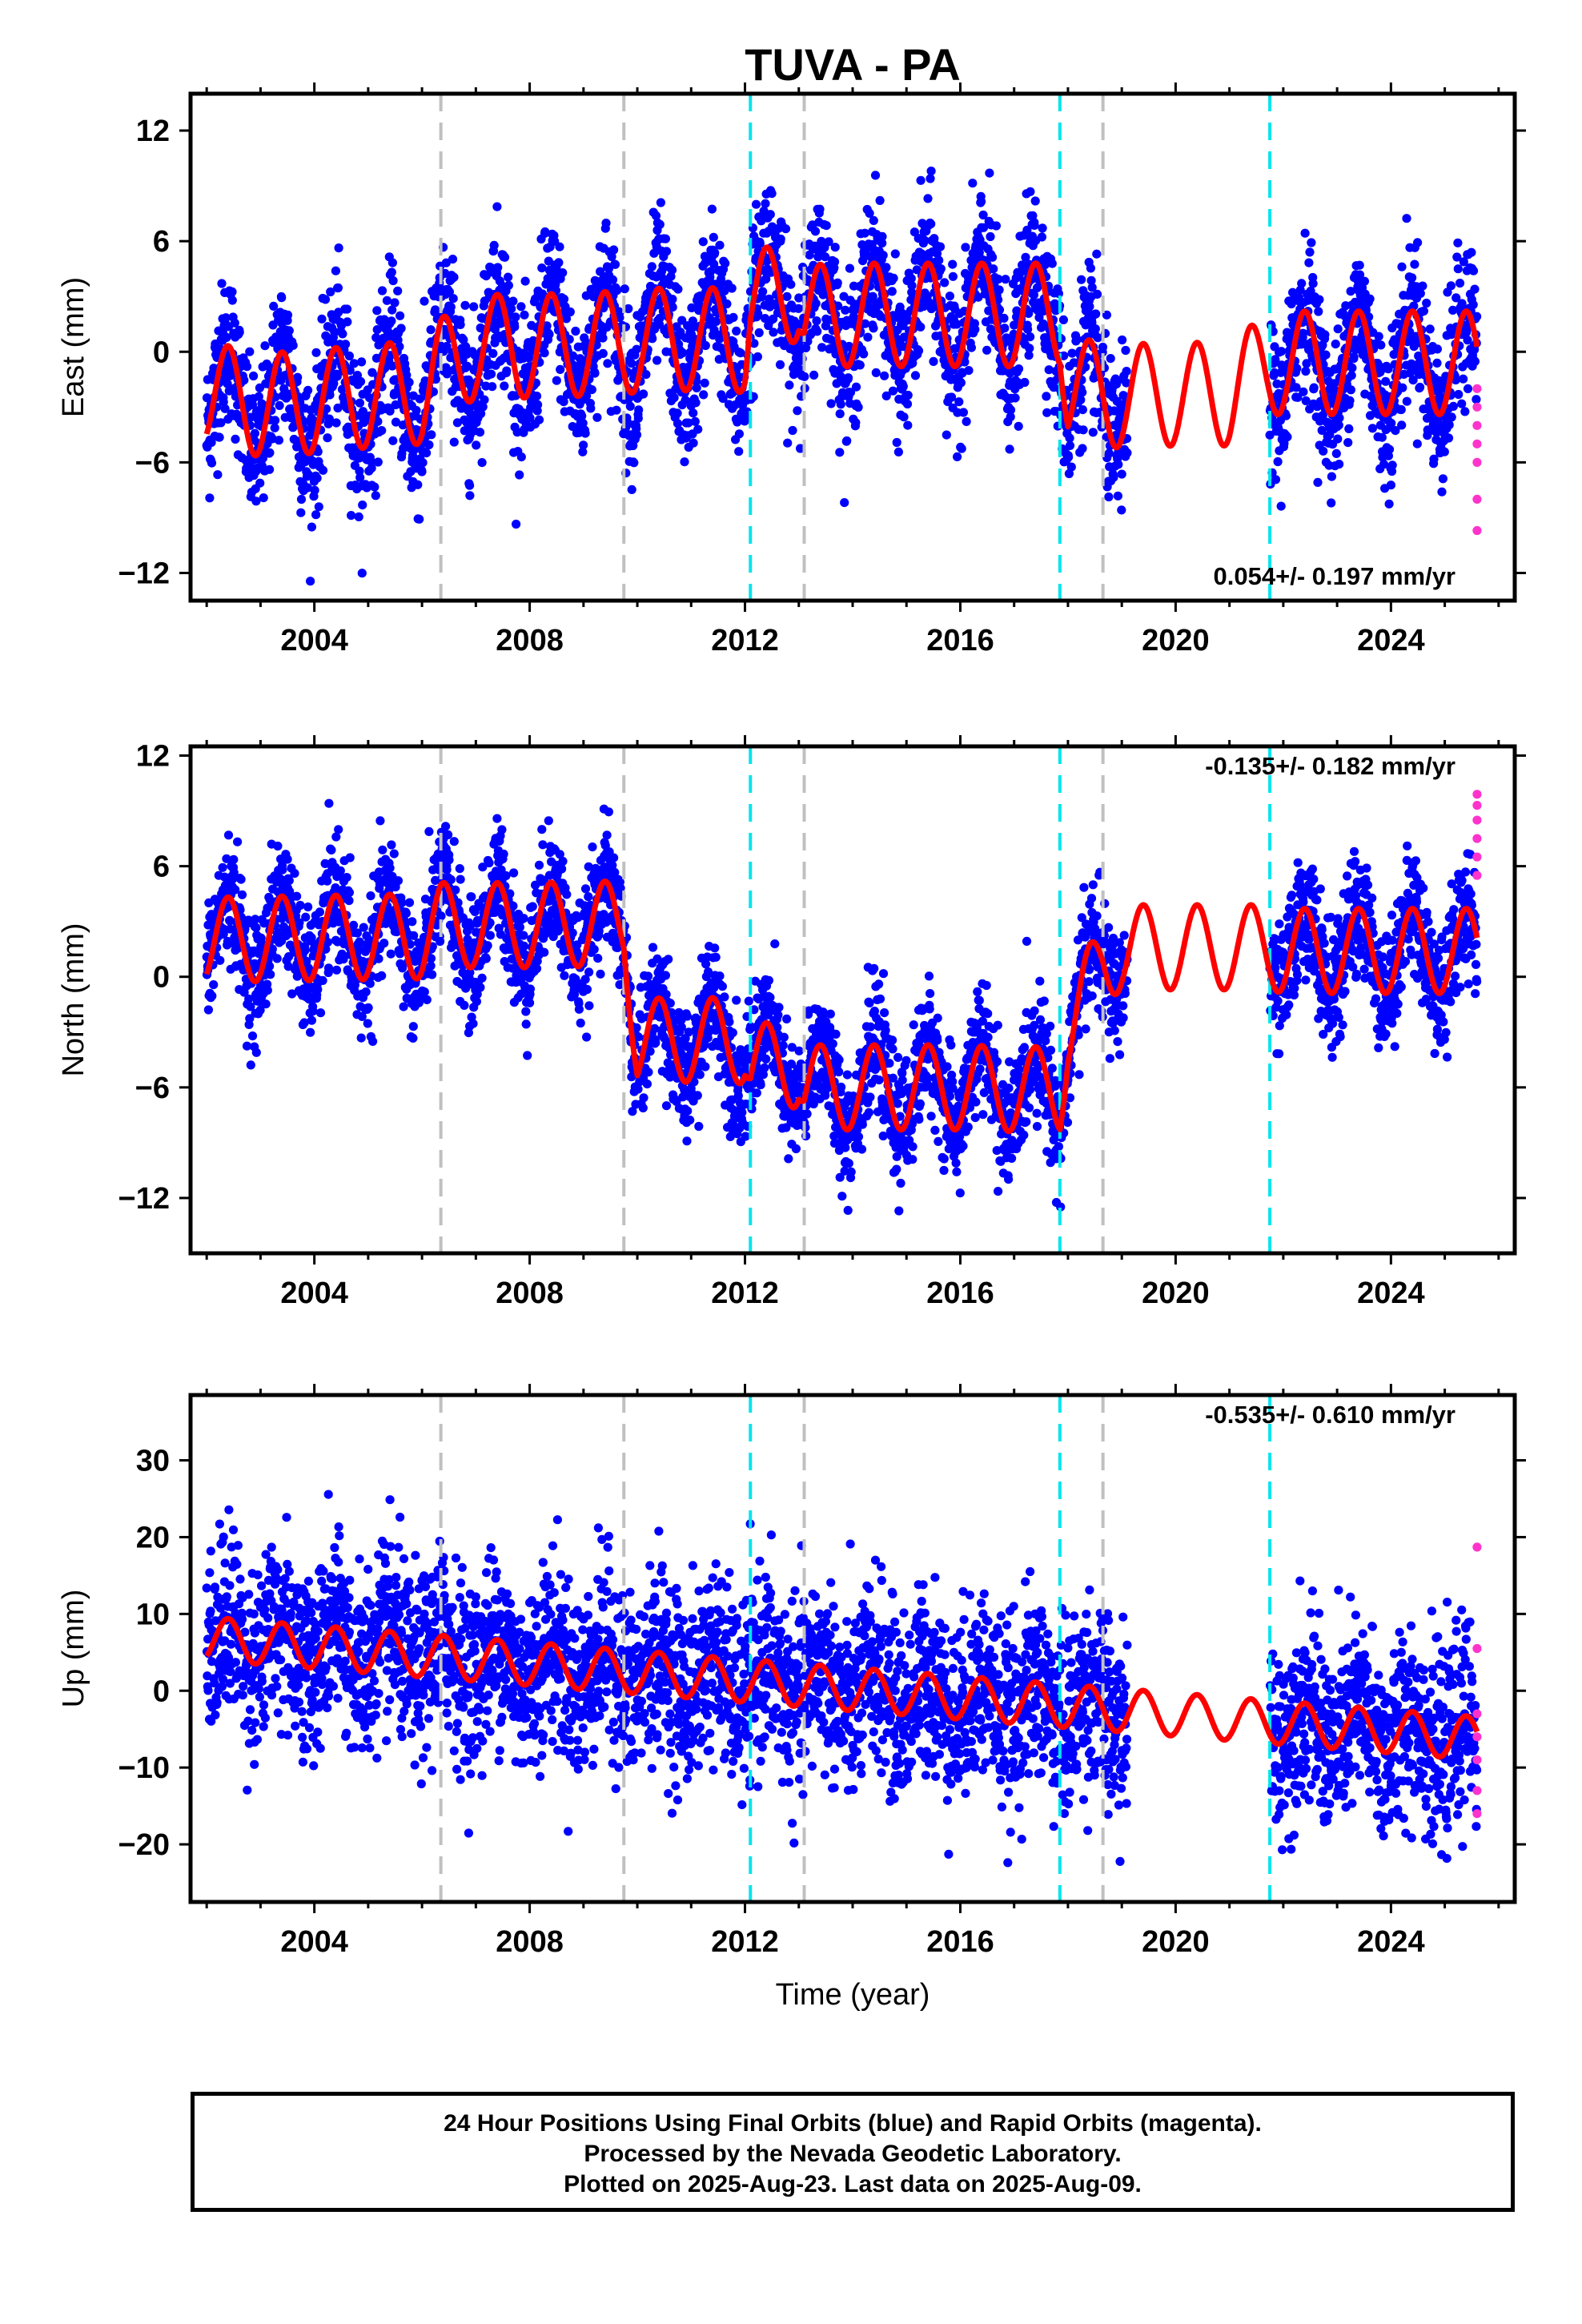 The width and height of the screenshot is (1582, 2324). What do you see at coordinates (1335, 576) in the screenshot?
I see `rate-annotation: 0.054+/- 0.197 mm/yr` at bounding box center [1335, 576].